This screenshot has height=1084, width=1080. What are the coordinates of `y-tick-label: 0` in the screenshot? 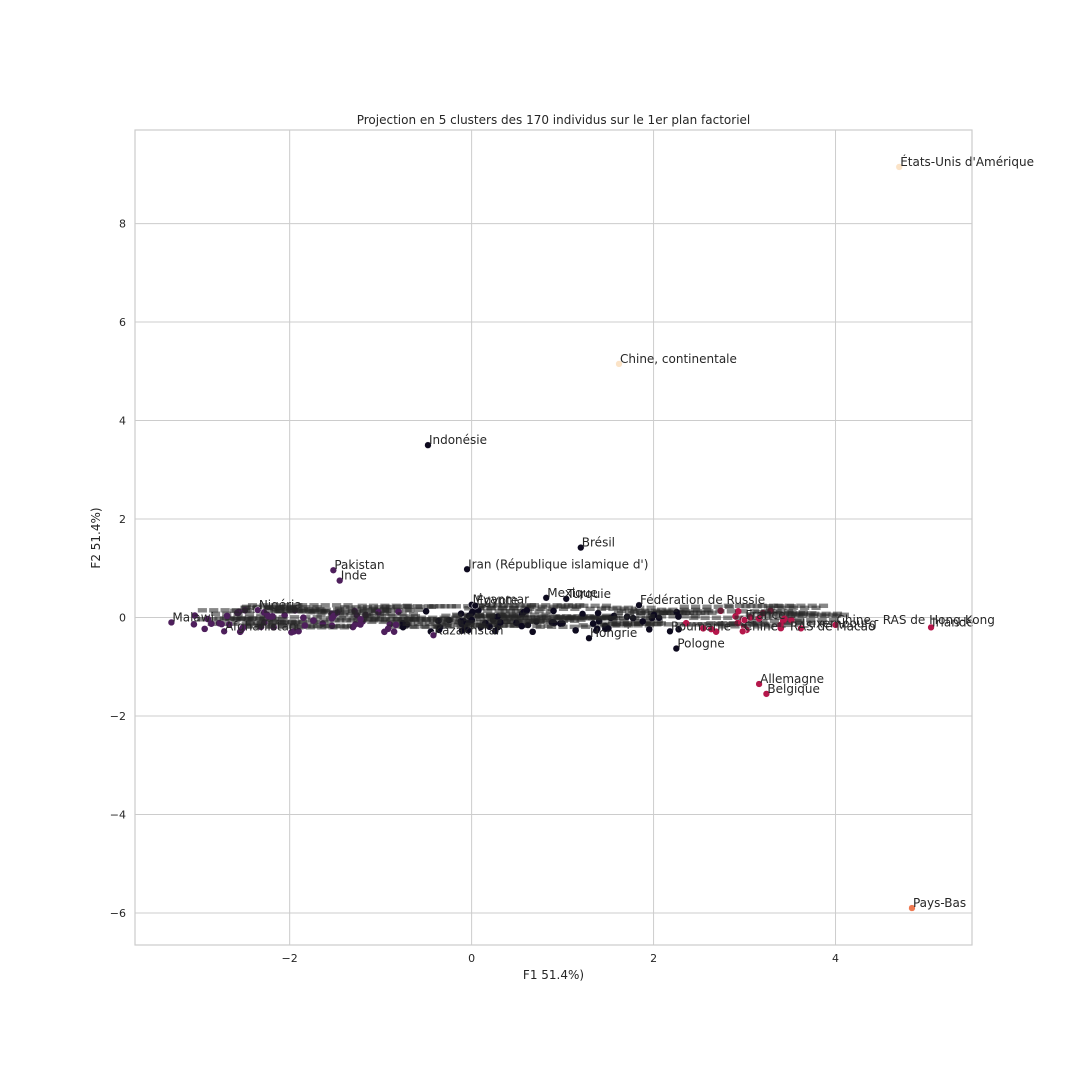 It's located at (122, 618).